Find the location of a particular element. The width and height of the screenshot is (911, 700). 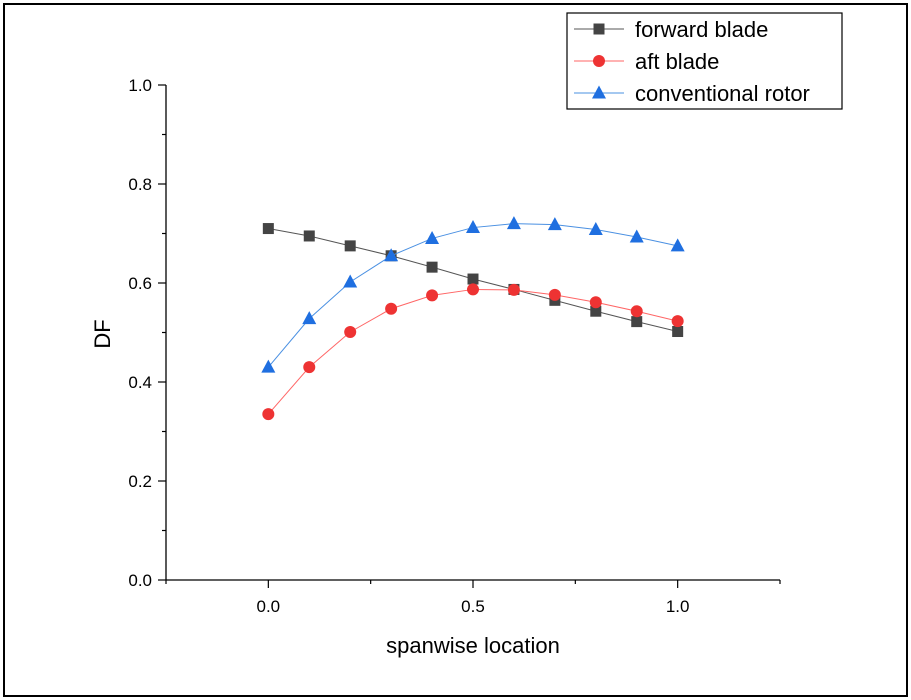

y-tick-label: 0.8 is located at coordinates (140, 184).